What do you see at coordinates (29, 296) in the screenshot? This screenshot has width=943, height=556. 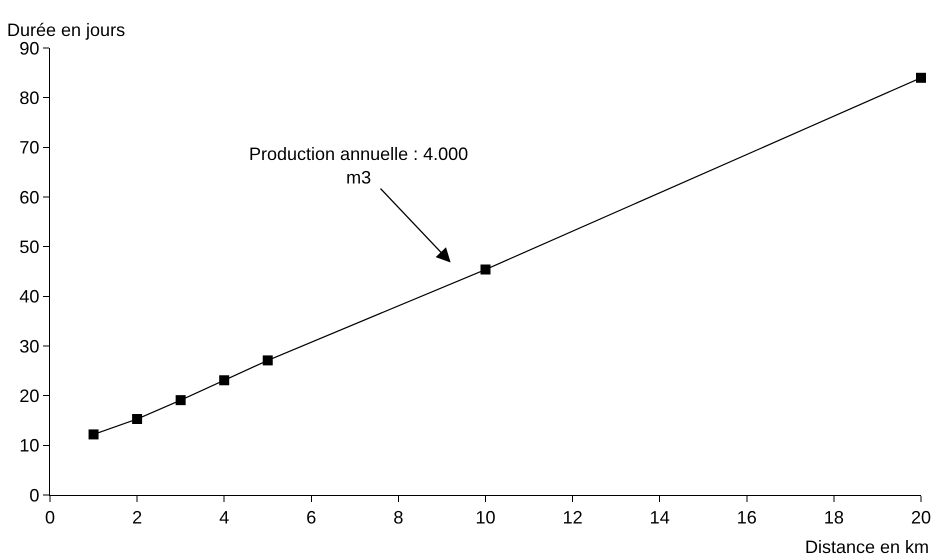 I see `y-tick-label: 40` at bounding box center [29, 296].